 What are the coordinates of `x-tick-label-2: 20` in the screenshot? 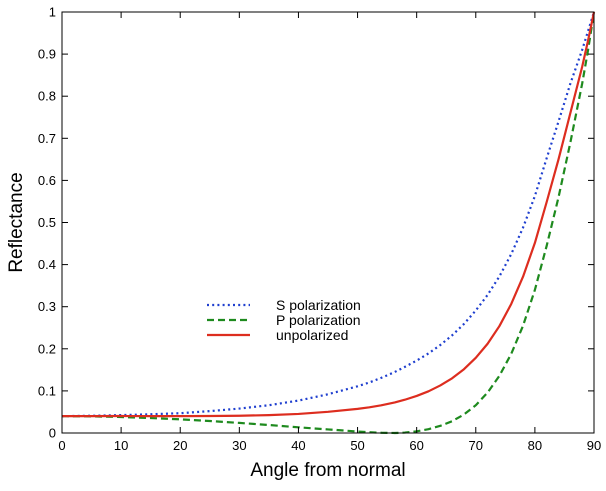 It's located at (180, 445).